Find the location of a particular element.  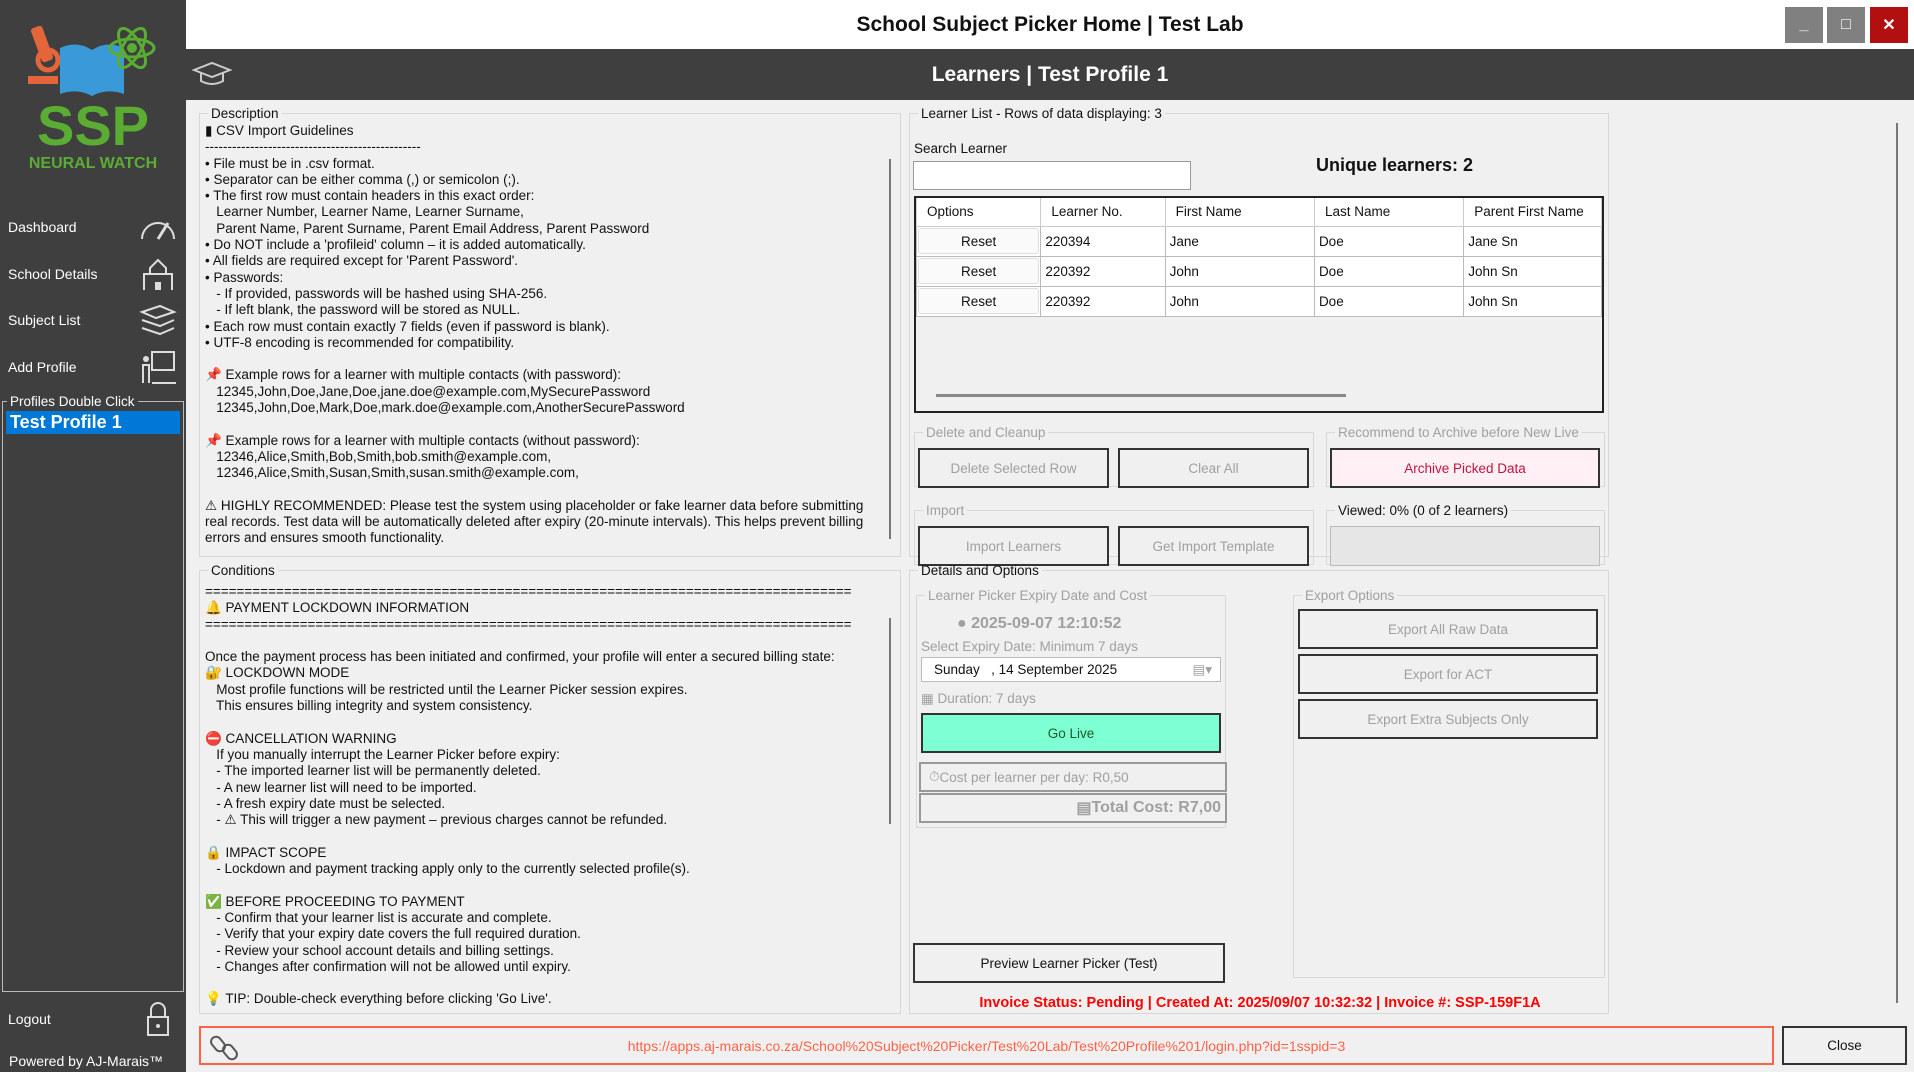

expiry-legend: Learner Picker Expiry Date and Cost is located at coordinates (1038, 595).